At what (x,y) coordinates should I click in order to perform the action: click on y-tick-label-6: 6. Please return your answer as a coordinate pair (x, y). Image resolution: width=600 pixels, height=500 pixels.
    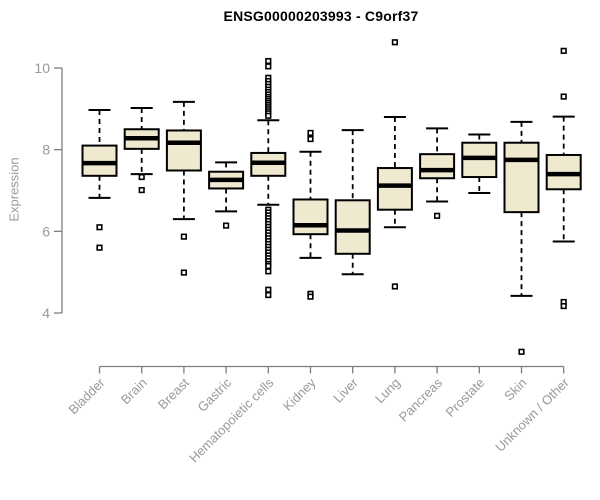
    Looking at the image, I should click on (46, 231).